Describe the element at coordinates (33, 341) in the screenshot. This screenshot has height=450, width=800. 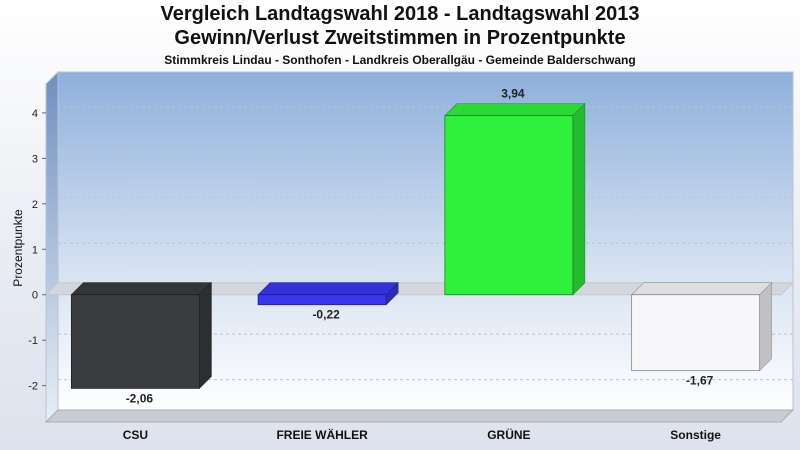
I see `y-tick-label: -1` at that location.